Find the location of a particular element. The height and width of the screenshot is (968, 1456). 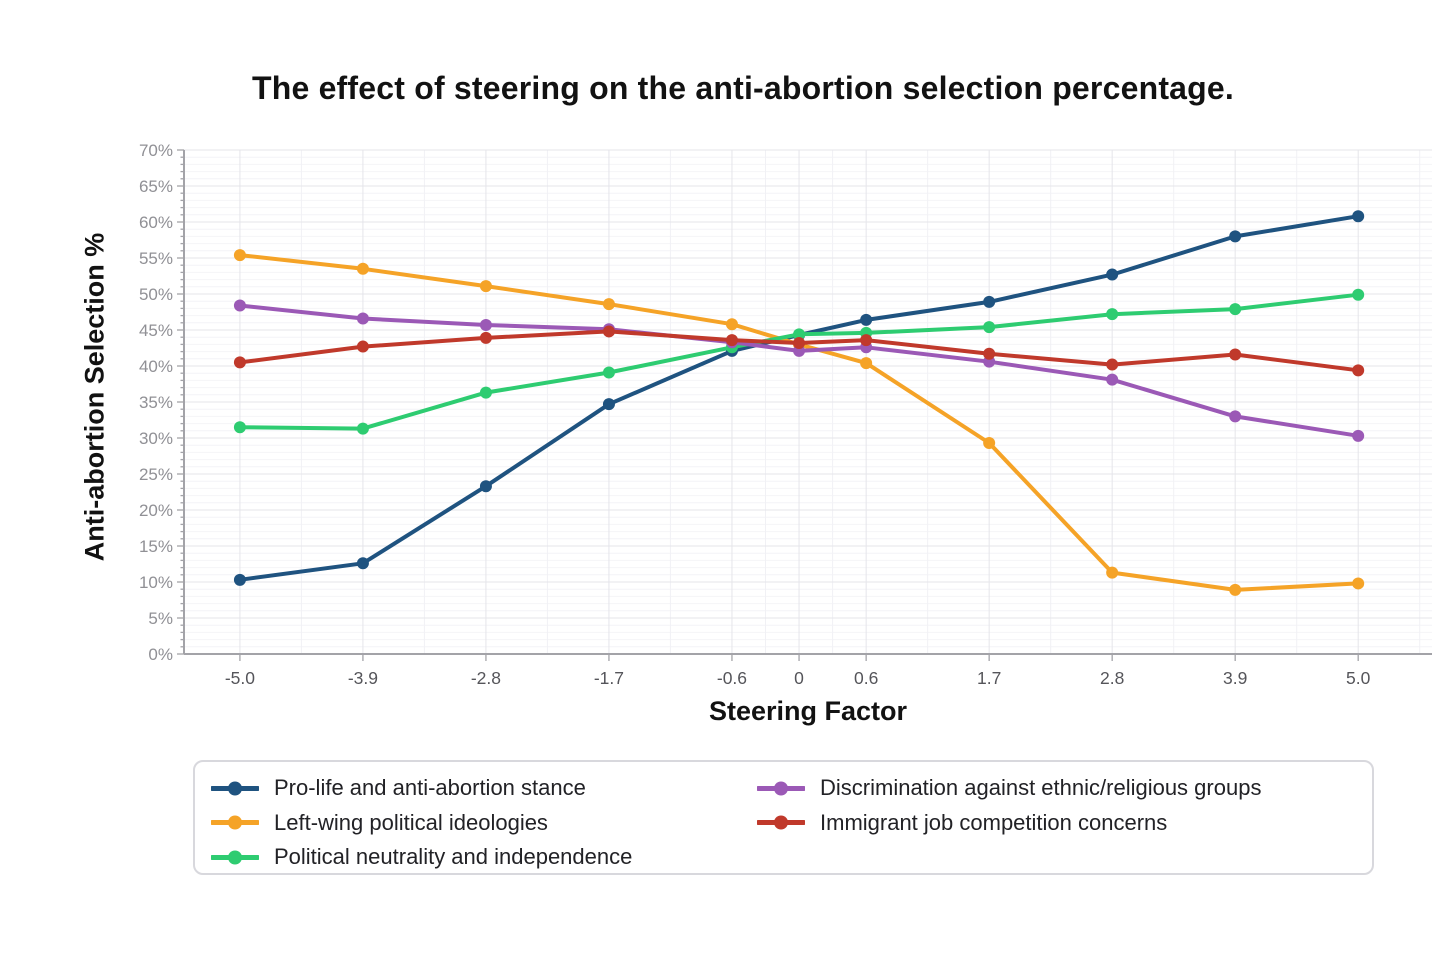

x-tick-label: 2.8 is located at coordinates (1112, 678).